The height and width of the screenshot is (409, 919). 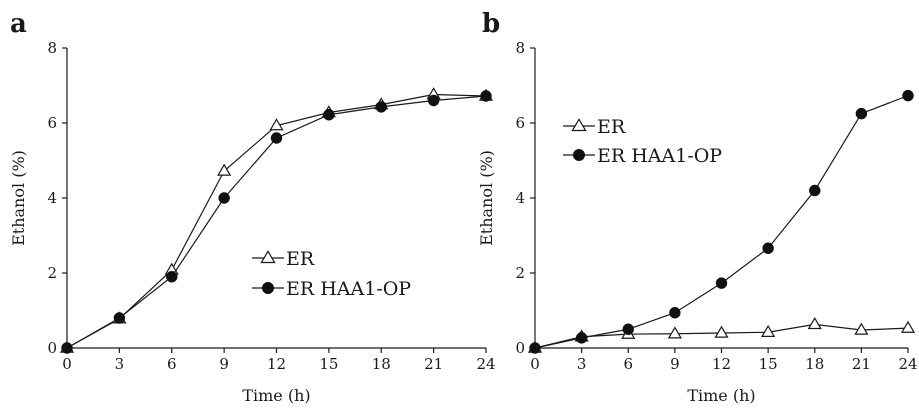 What do you see at coordinates (18, 24) in the screenshot?
I see `panel-label: a` at bounding box center [18, 24].